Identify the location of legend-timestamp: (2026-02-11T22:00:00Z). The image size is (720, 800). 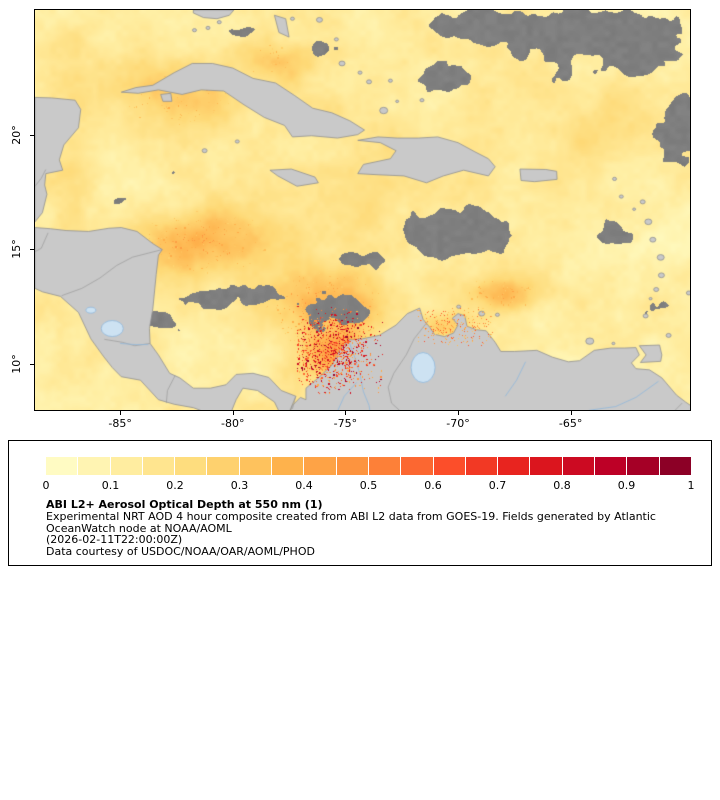
(114, 540).